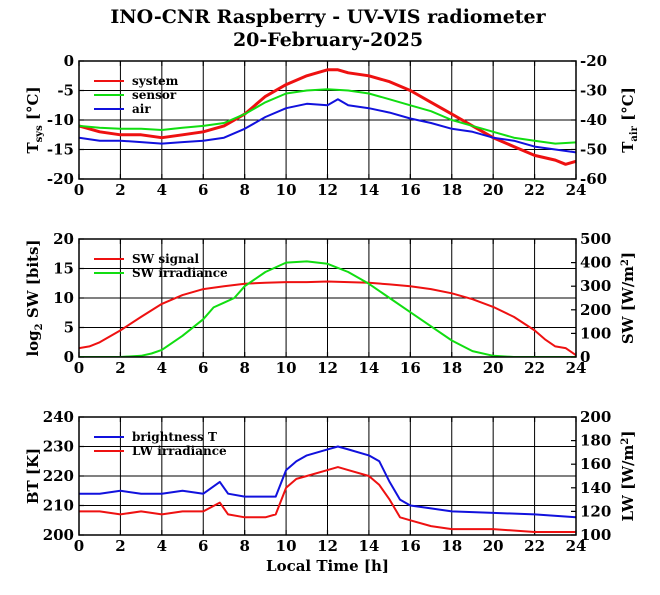 This screenshot has width=660, height=595. I want to click on y2-axis-label-main: LW [W/m, so click(628, 482).